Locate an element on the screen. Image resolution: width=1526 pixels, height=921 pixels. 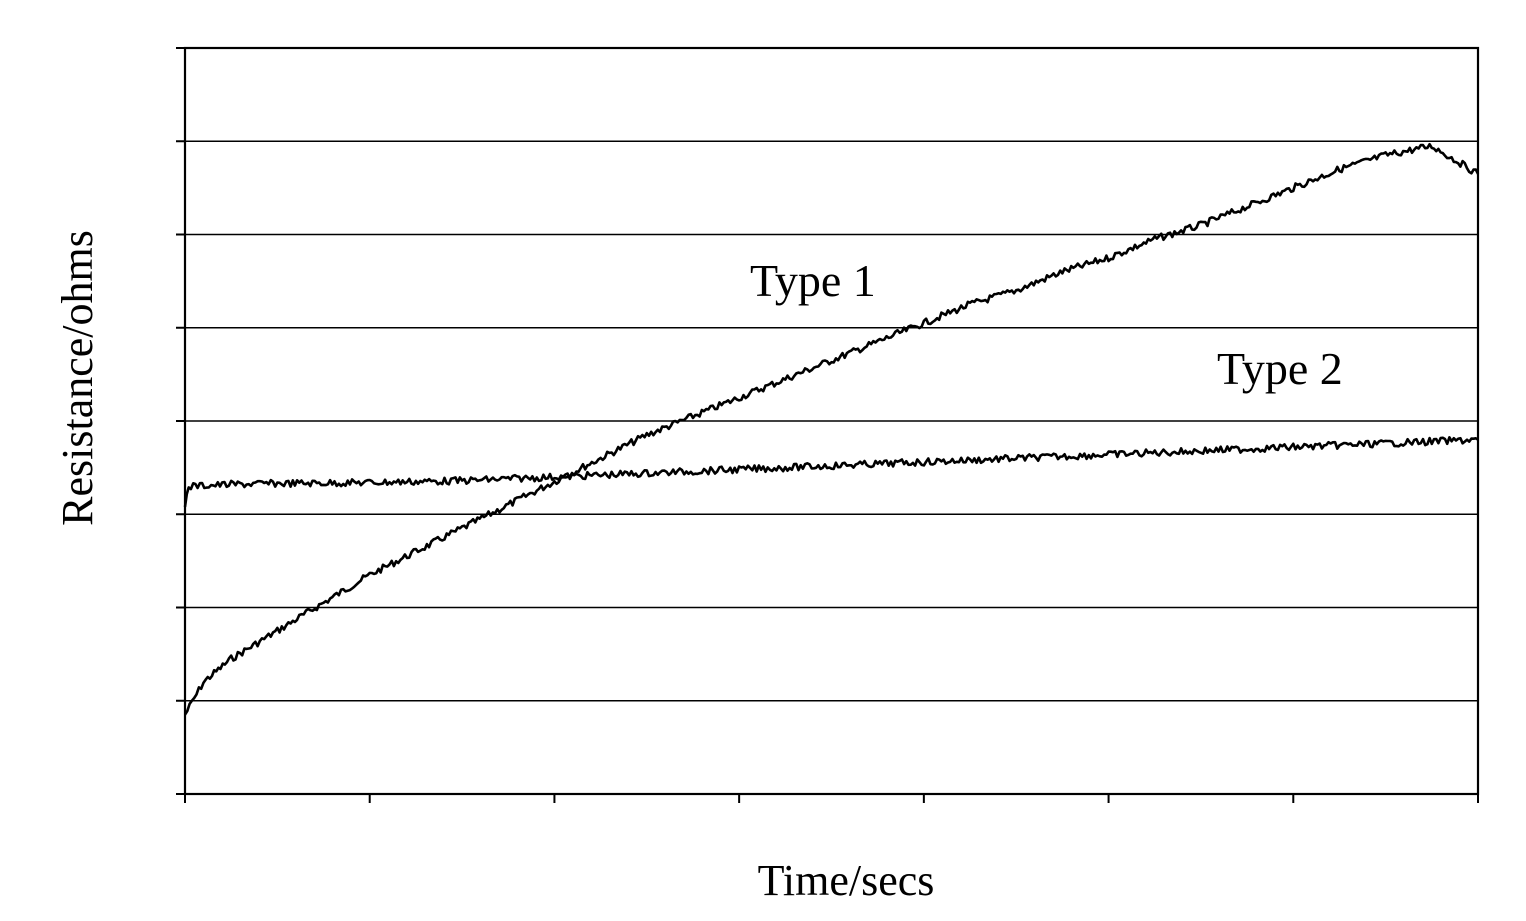
series-label-type-1: Type 1 is located at coordinates (813, 280).